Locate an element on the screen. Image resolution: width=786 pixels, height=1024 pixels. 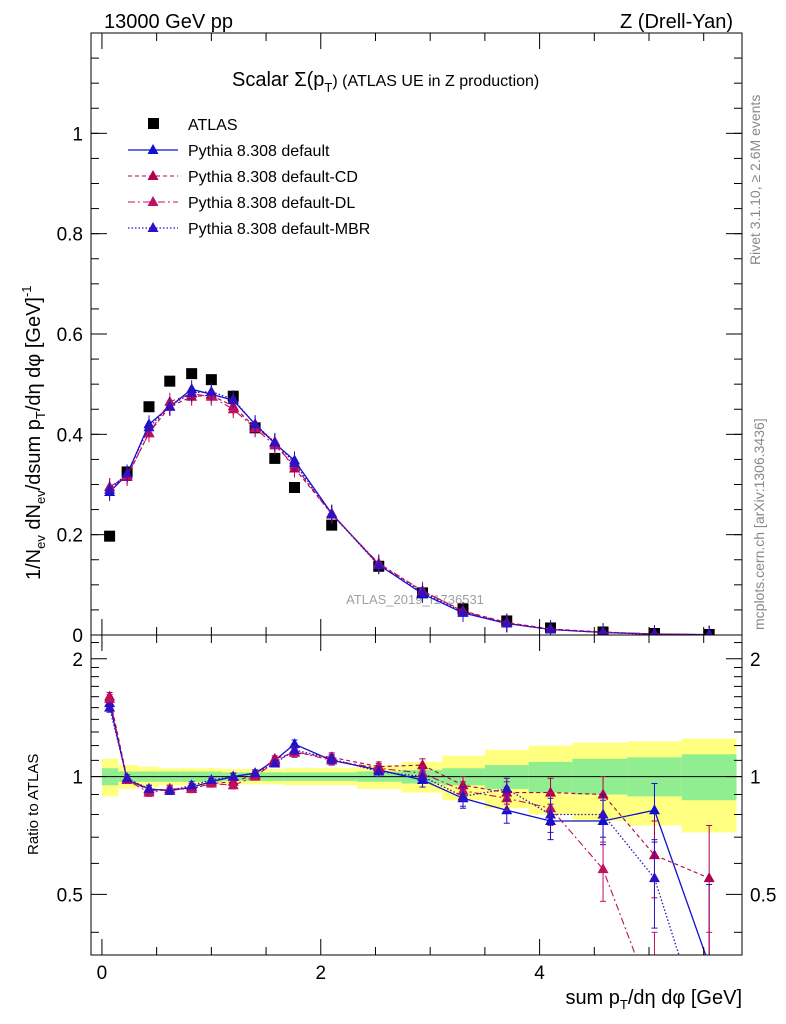
main-ytick-label: 0.8 is located at coordinates (70, 235).